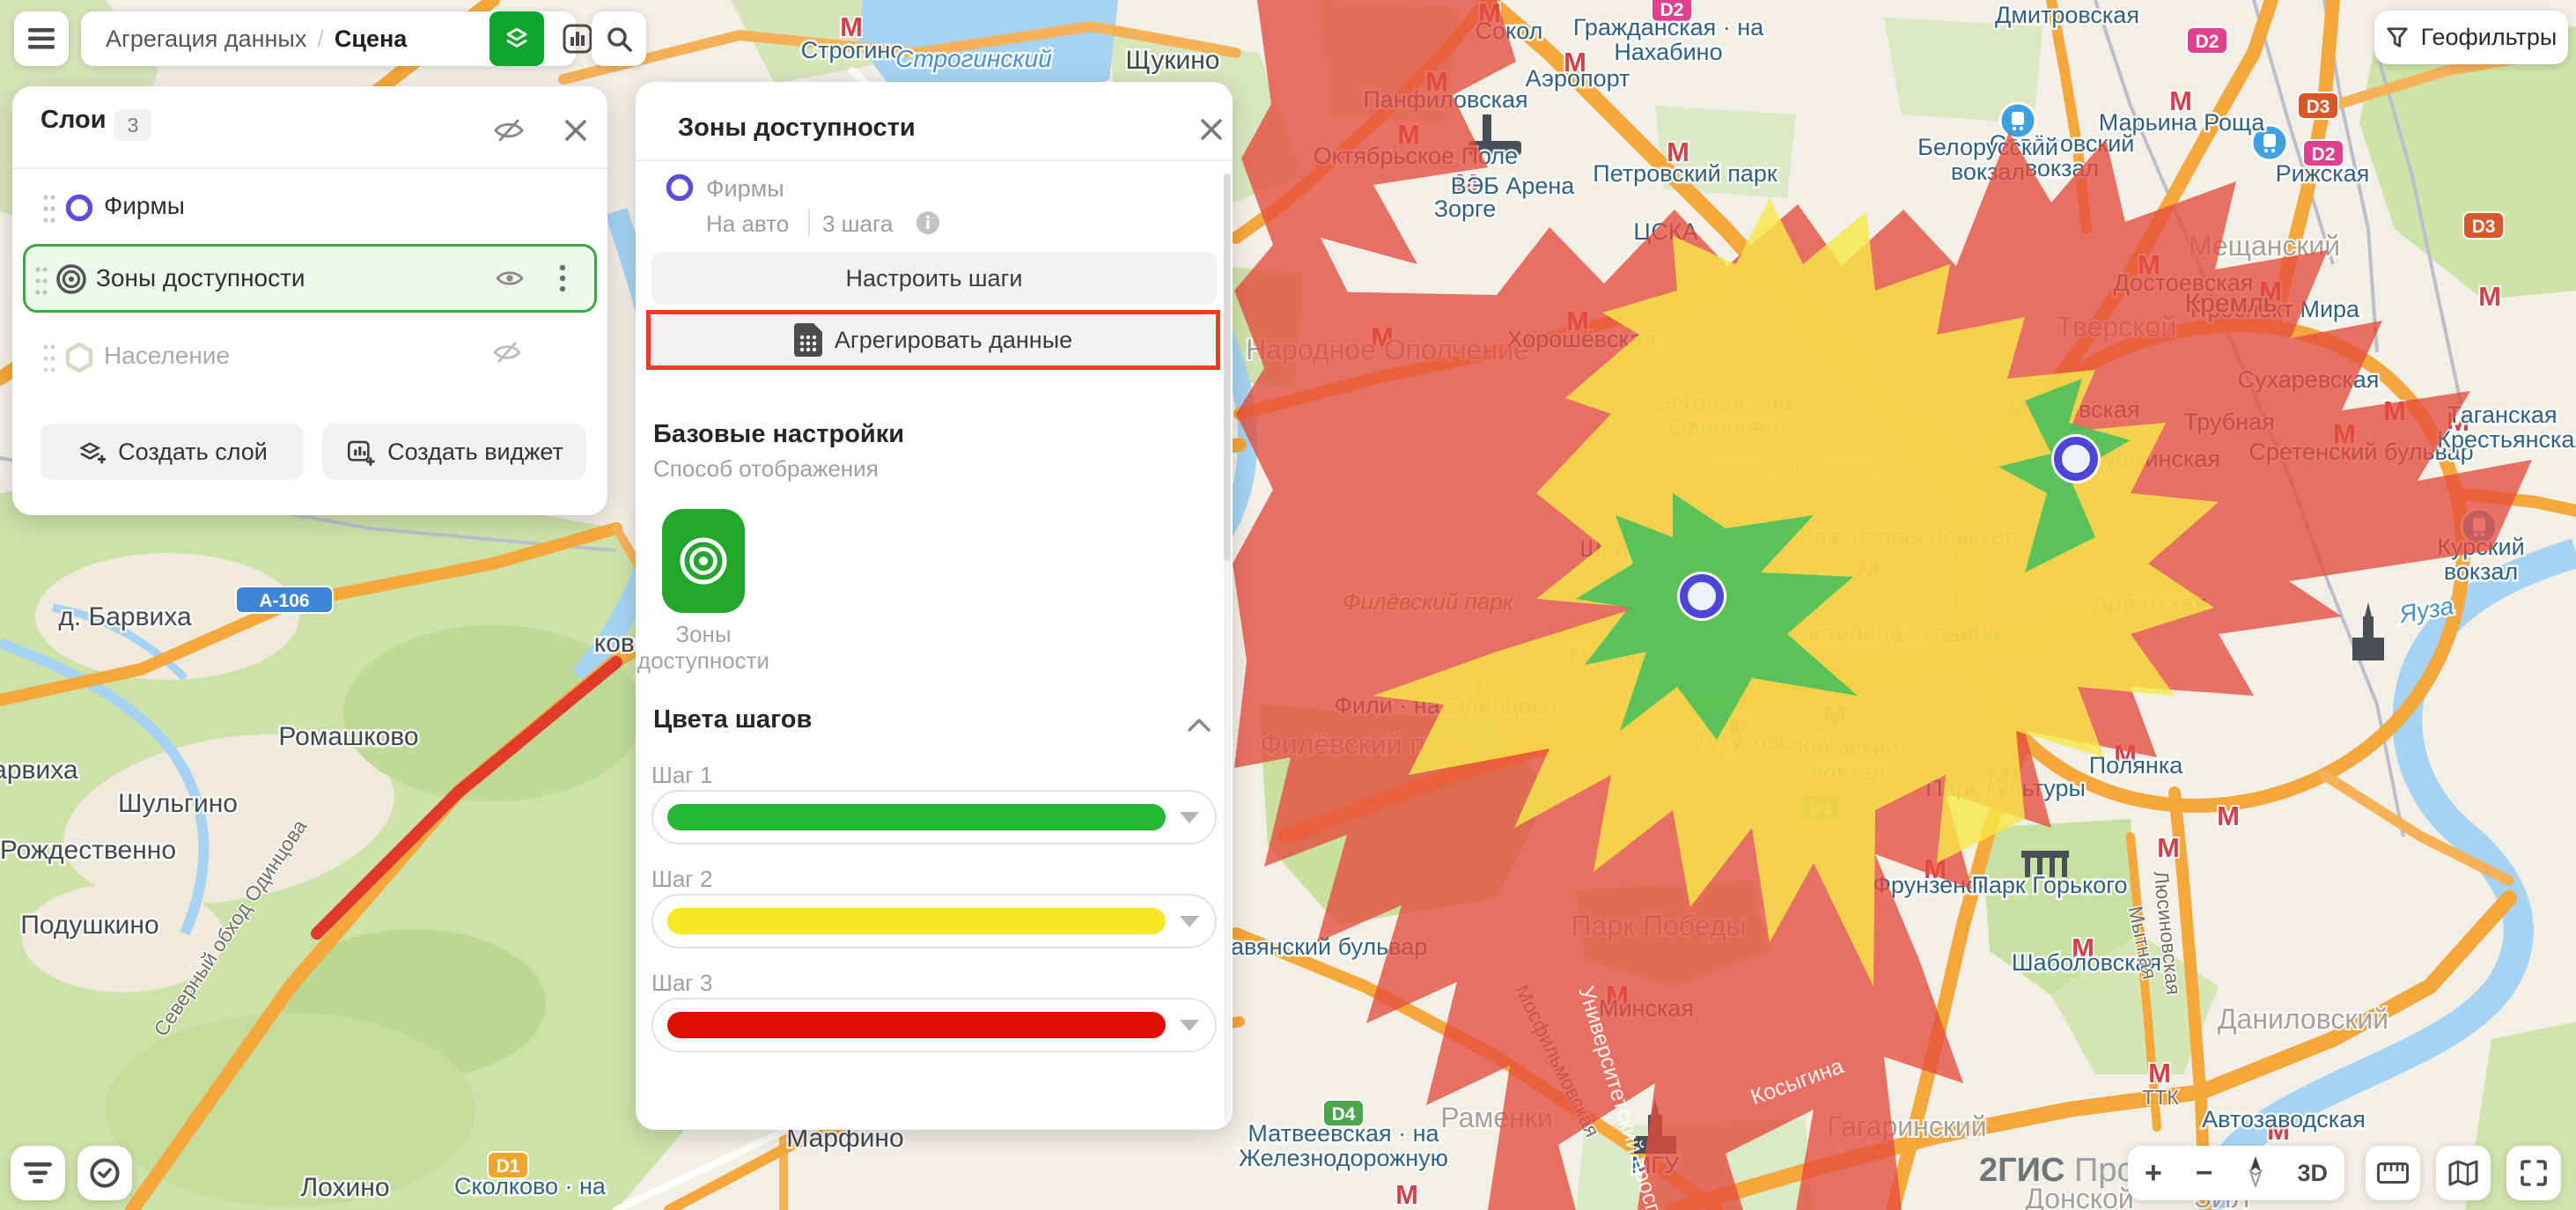  What do you see at coordinates (954, 339) in the screenshot?
I see `aggregate-data-label: Агрегировать данные` at bounding box center [954, 339].